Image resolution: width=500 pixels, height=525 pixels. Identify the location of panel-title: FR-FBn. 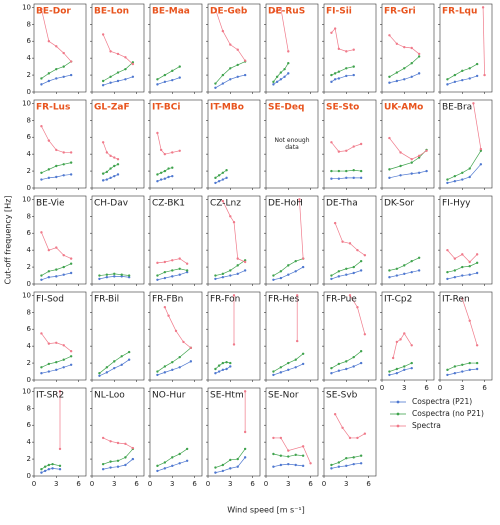
(167, 300).